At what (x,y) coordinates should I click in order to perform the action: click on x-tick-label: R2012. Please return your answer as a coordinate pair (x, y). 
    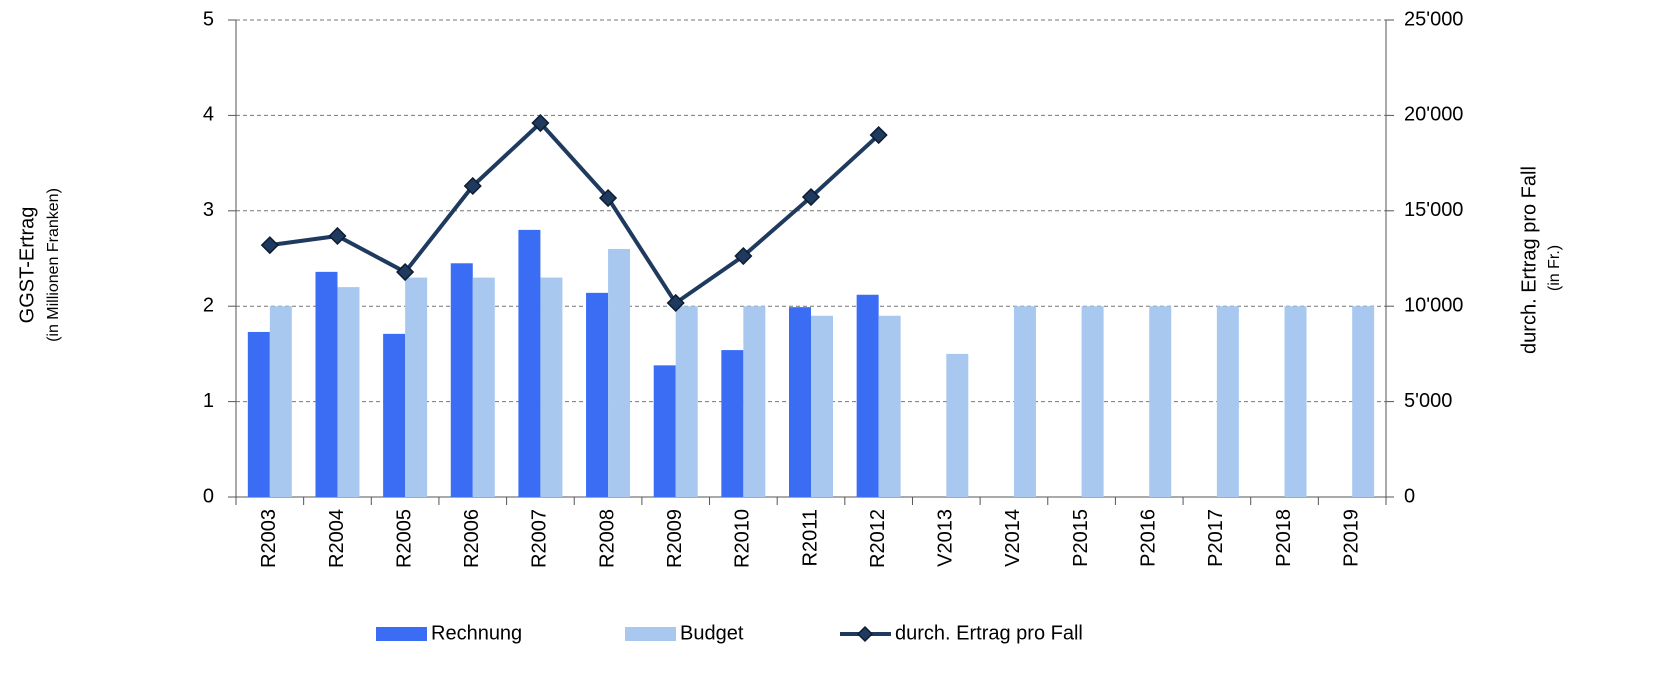
    Looking at the image, I should click on (878, 538).